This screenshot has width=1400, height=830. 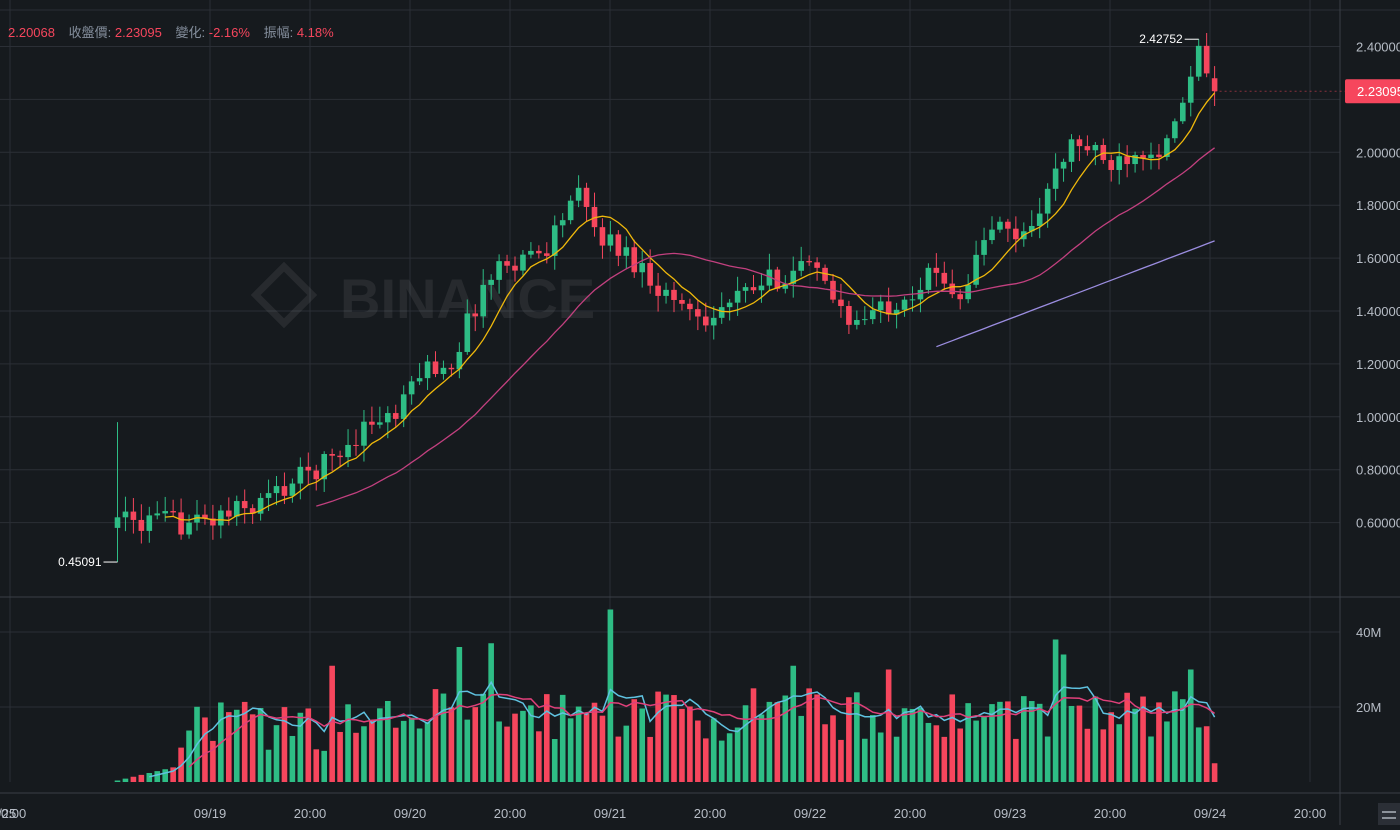 I want to click on change-value: -2.16%, so click(x=229, y=32).